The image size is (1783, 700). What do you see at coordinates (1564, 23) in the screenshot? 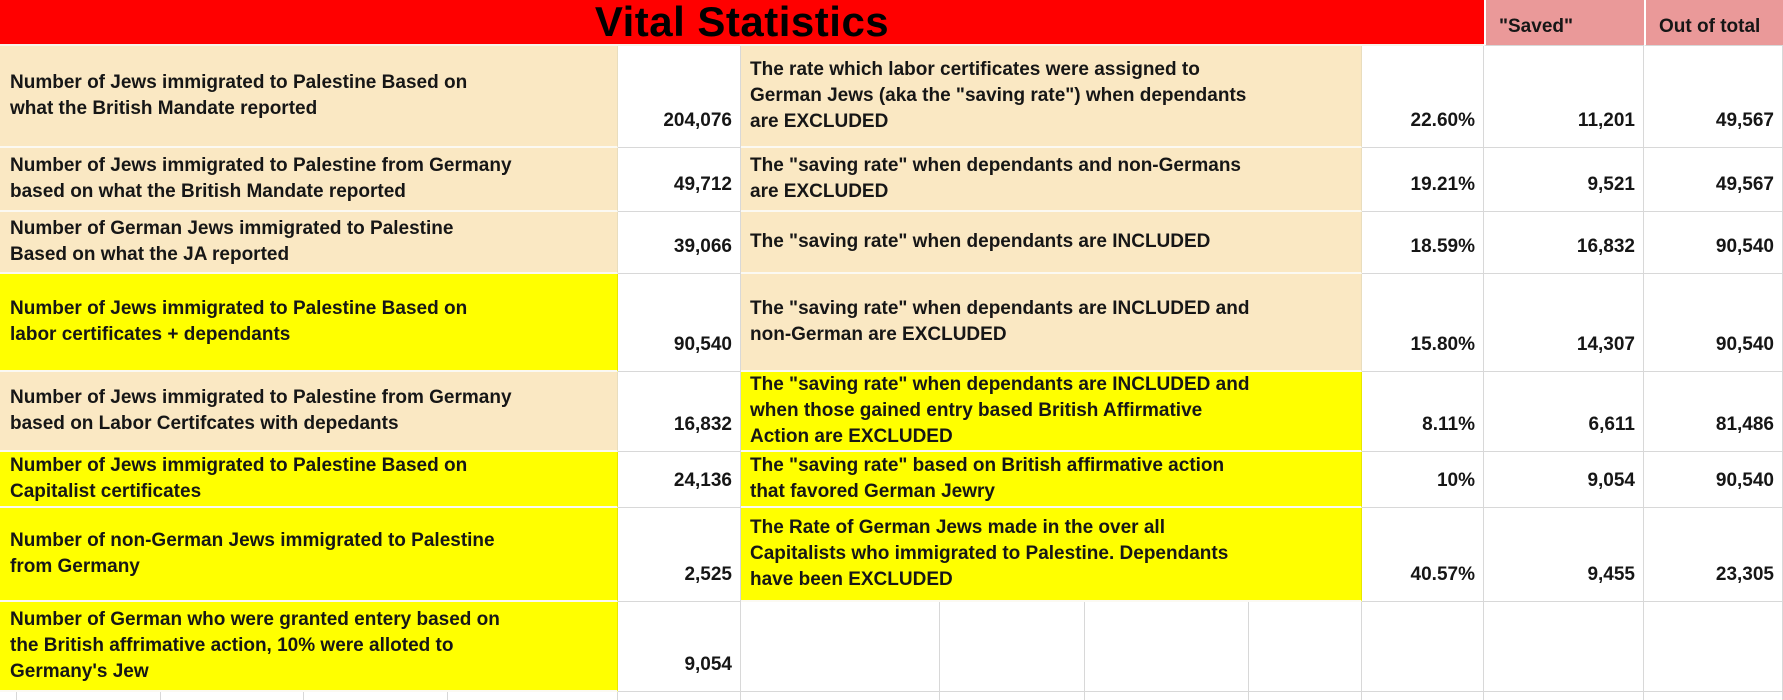
I see `column-header-saved: "Saved"` at bounding box center [1564, 23].